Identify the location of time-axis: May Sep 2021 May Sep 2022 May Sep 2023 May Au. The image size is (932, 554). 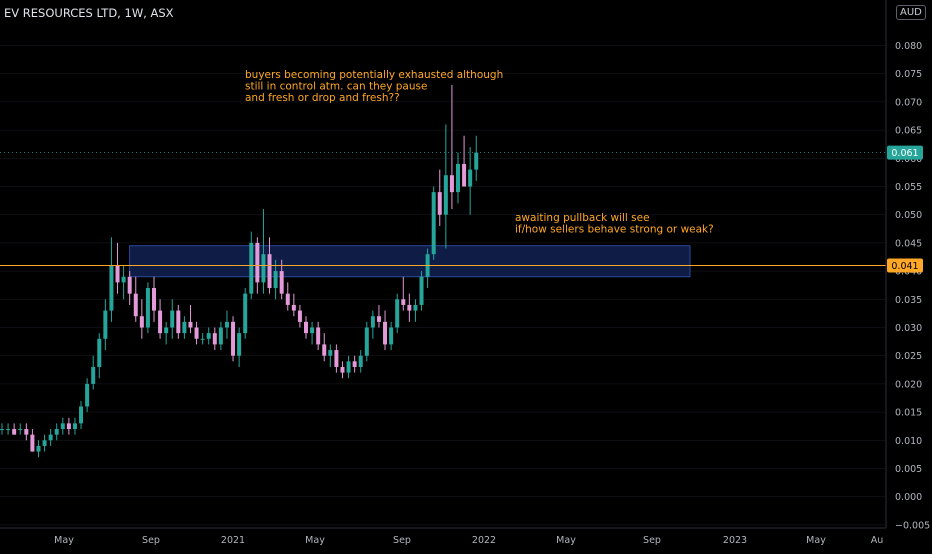
(443, 536).